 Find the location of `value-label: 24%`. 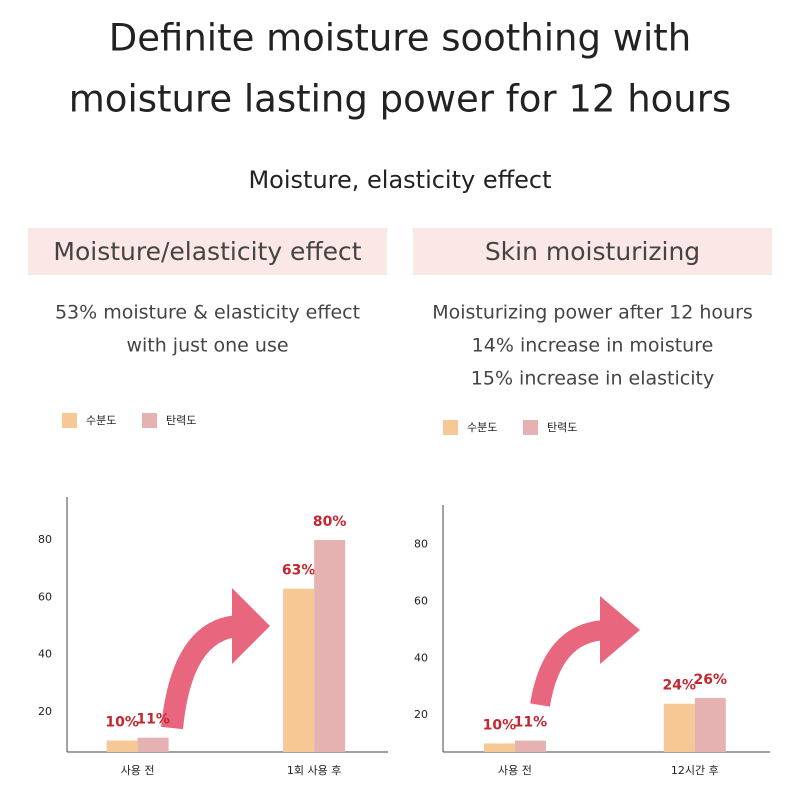

value-label: 24% is located at coordinates (680, 686).